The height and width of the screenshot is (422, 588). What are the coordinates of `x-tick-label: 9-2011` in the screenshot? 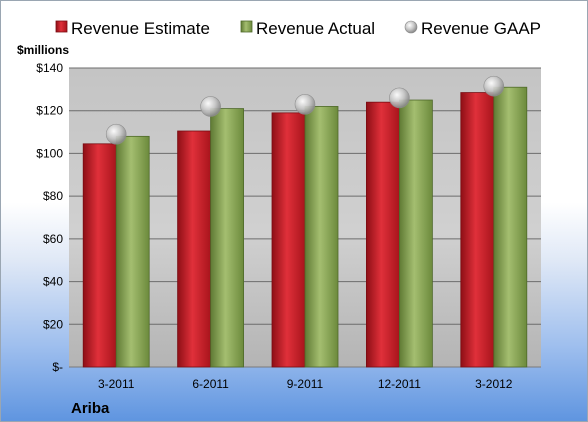 It's located at (305, 384).